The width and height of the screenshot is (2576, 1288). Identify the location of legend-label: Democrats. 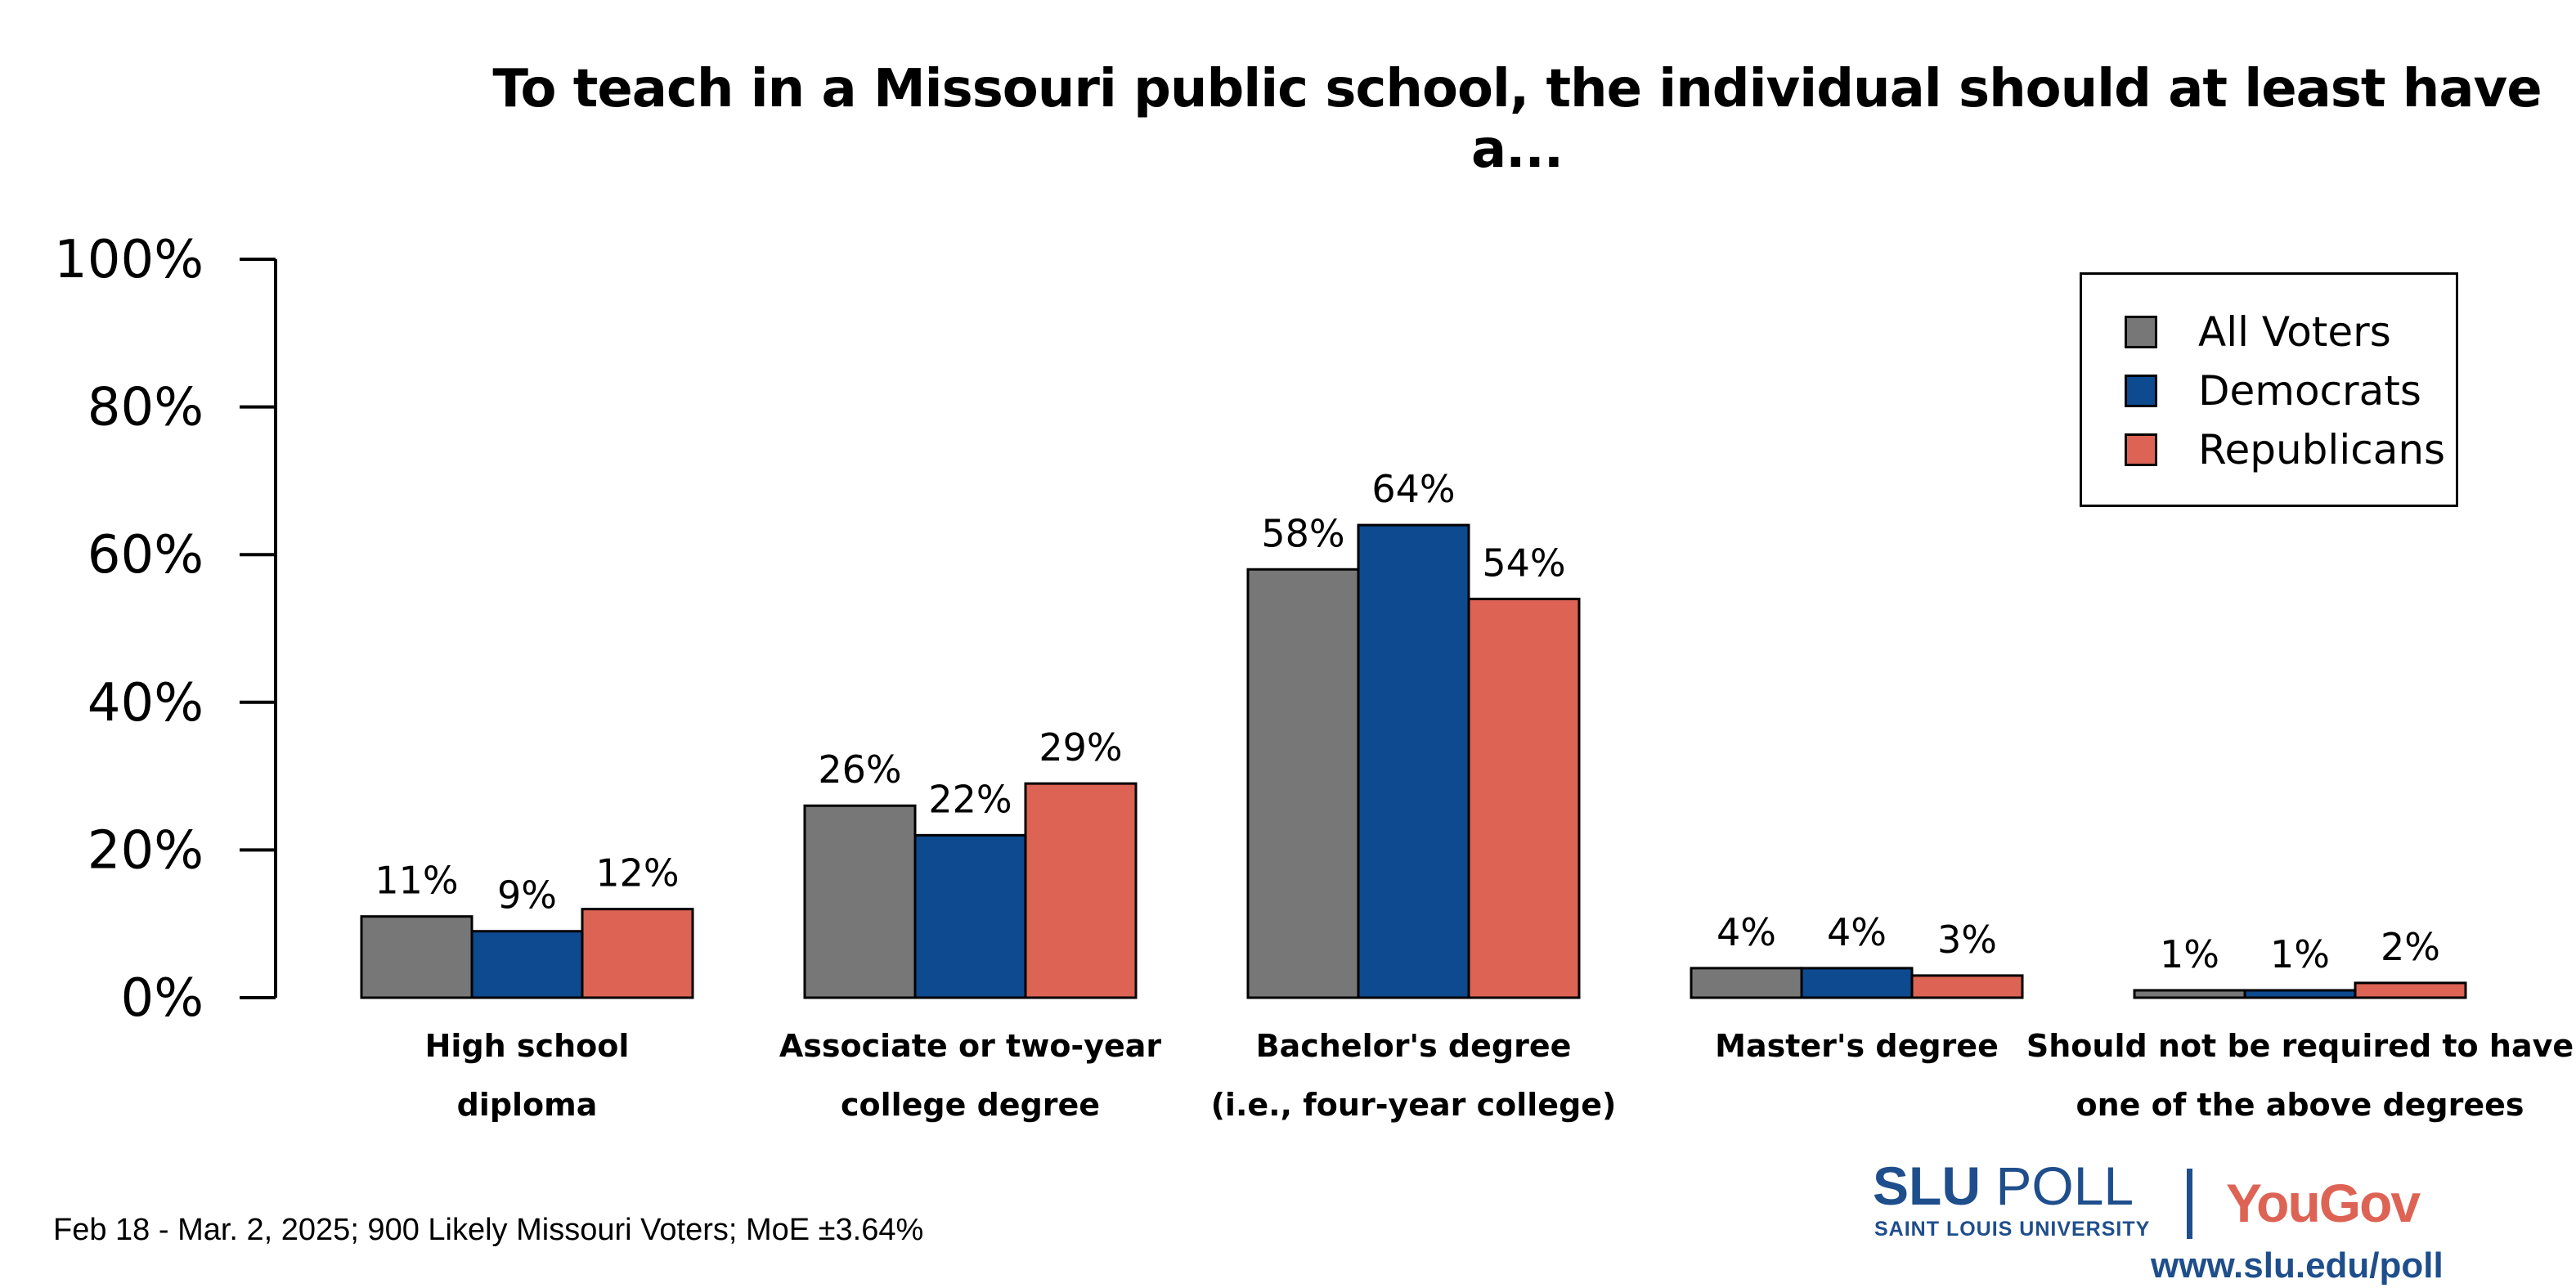
(2309, 391).